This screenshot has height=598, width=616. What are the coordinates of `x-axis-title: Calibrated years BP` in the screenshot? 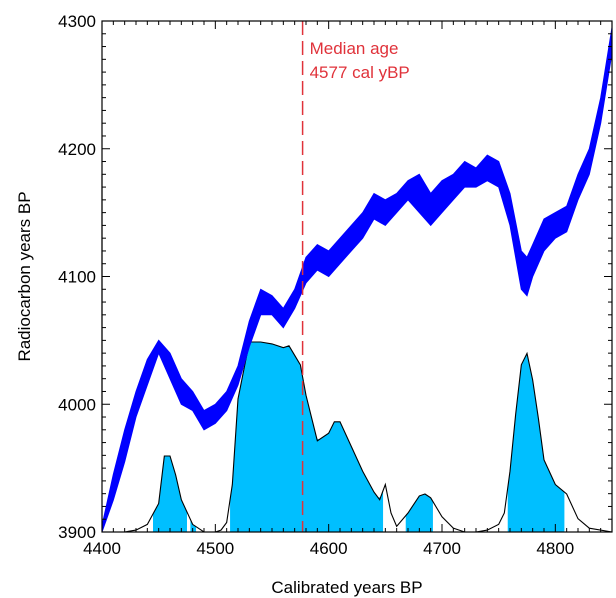 It's located at (346, 587).